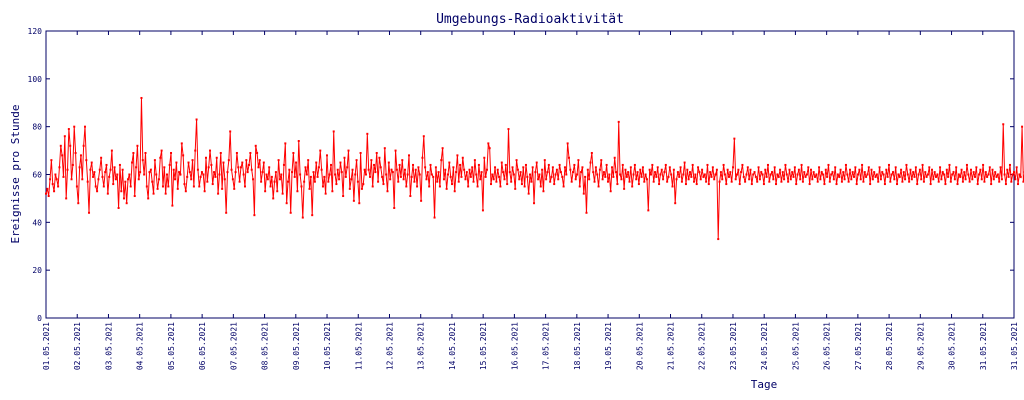 The height and width of the screenshot is (400, 1024). Describe the element at coordinates (702, 346) in the screenshot. I see `x-tick-label: 22.05.2021` at that location.